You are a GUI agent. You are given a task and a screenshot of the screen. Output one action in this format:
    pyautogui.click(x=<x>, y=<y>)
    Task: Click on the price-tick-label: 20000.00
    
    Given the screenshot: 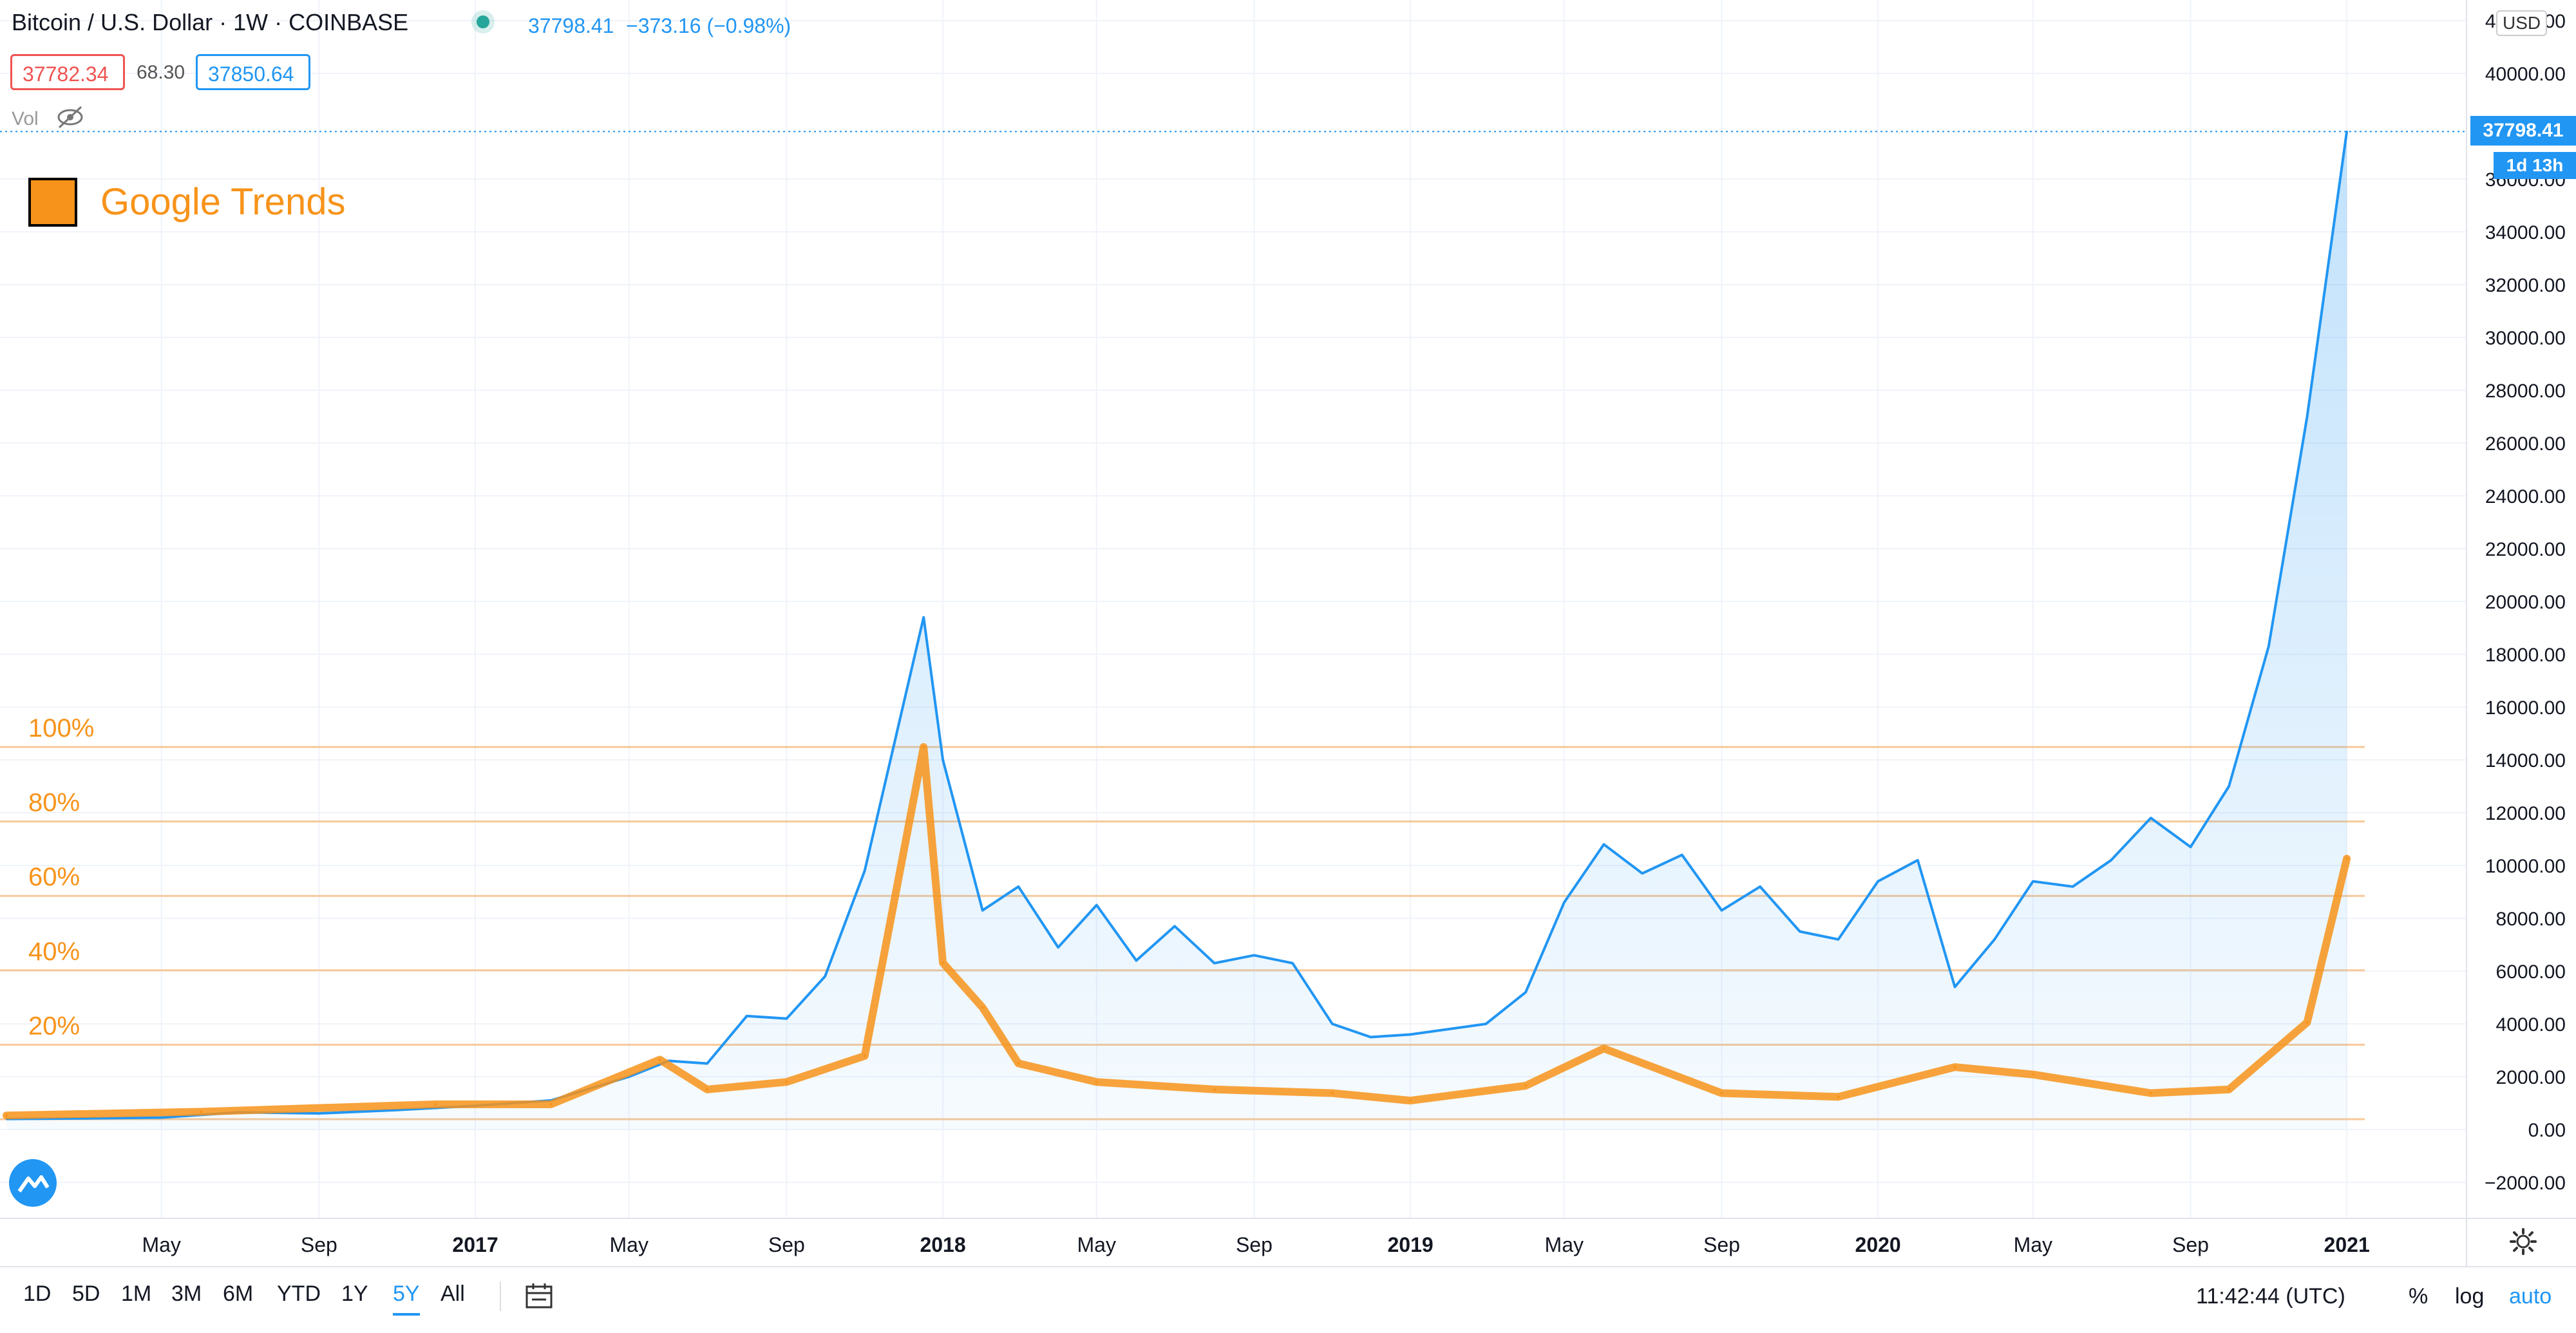 What is the action you would take?
    pyautogui.click(x=2525, y=602)
    